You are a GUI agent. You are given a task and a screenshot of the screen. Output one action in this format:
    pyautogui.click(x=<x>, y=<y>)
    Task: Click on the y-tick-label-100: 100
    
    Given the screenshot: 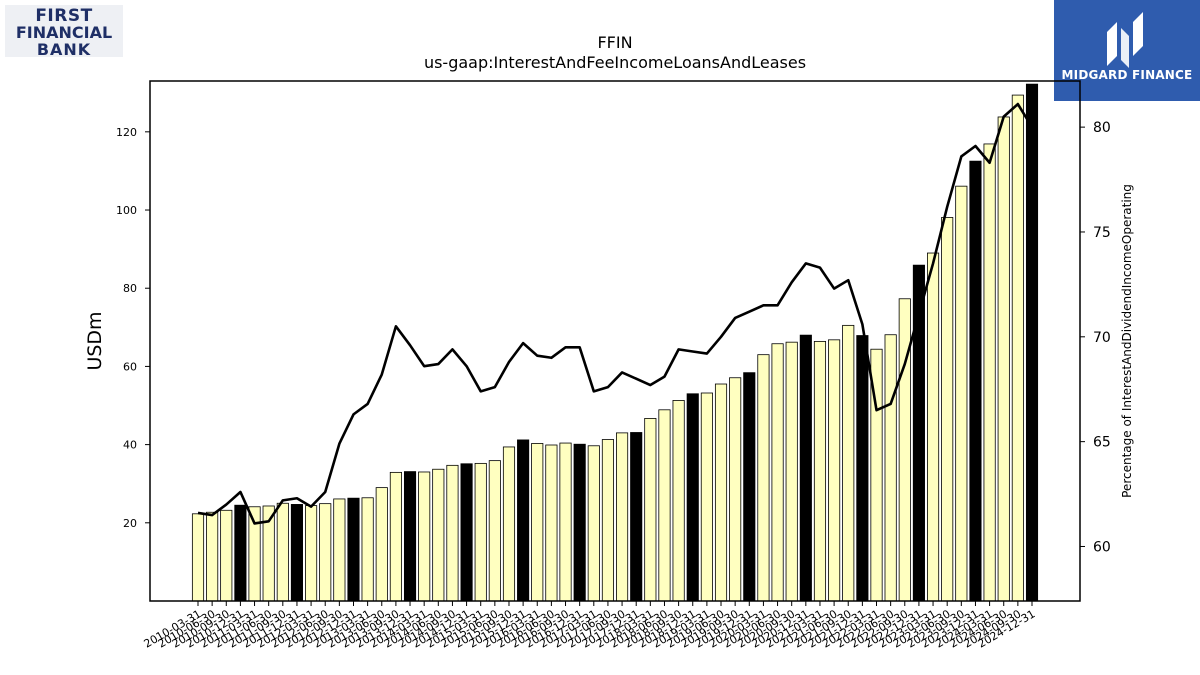 What is the action you would take?
    pyautogui.click(x=126, y=210)
    